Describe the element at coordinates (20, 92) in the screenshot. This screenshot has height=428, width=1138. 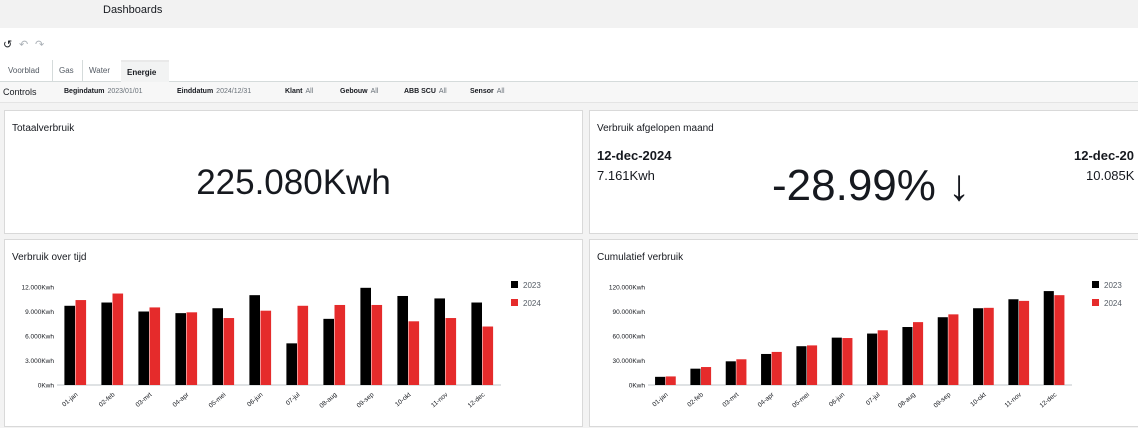
I see `controls-title: Controls` at that location.